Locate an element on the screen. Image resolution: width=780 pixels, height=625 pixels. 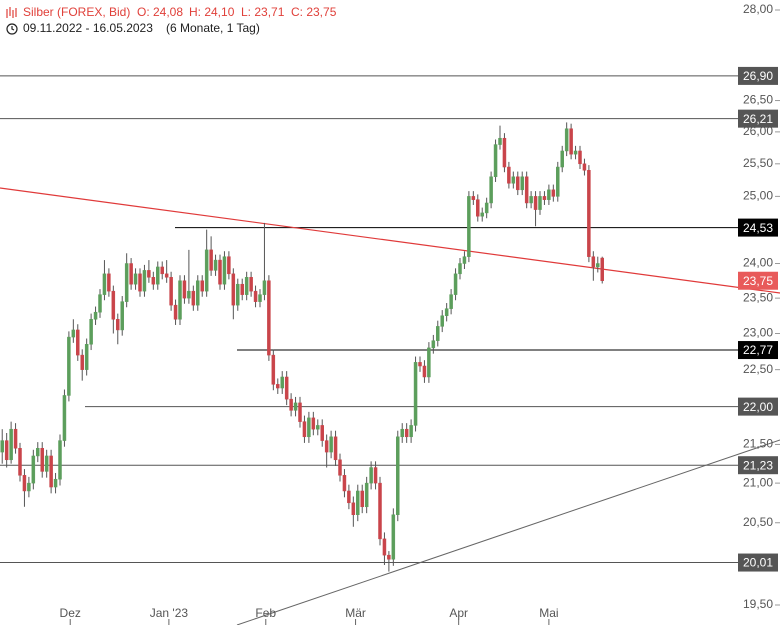
period: (6 Monate, 1 Tag) is located at coordinates (213, 28).